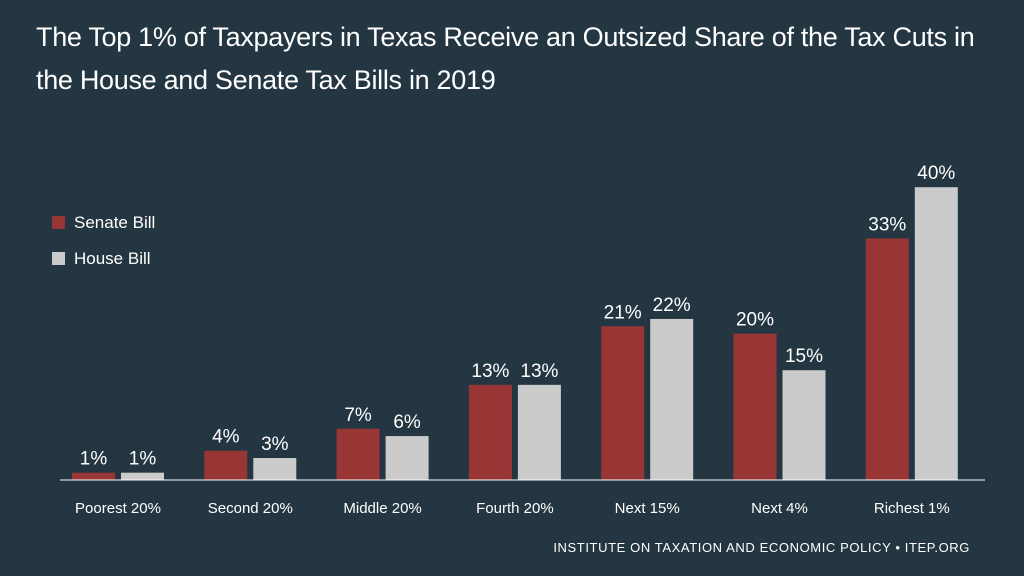 The width and height of the screenshot is (1024, 576). What do you see at coordinates (118, 508) in the screenshot?
I see `x-tick-label-1: Poorest 20%` at bounding box center [118, 508].